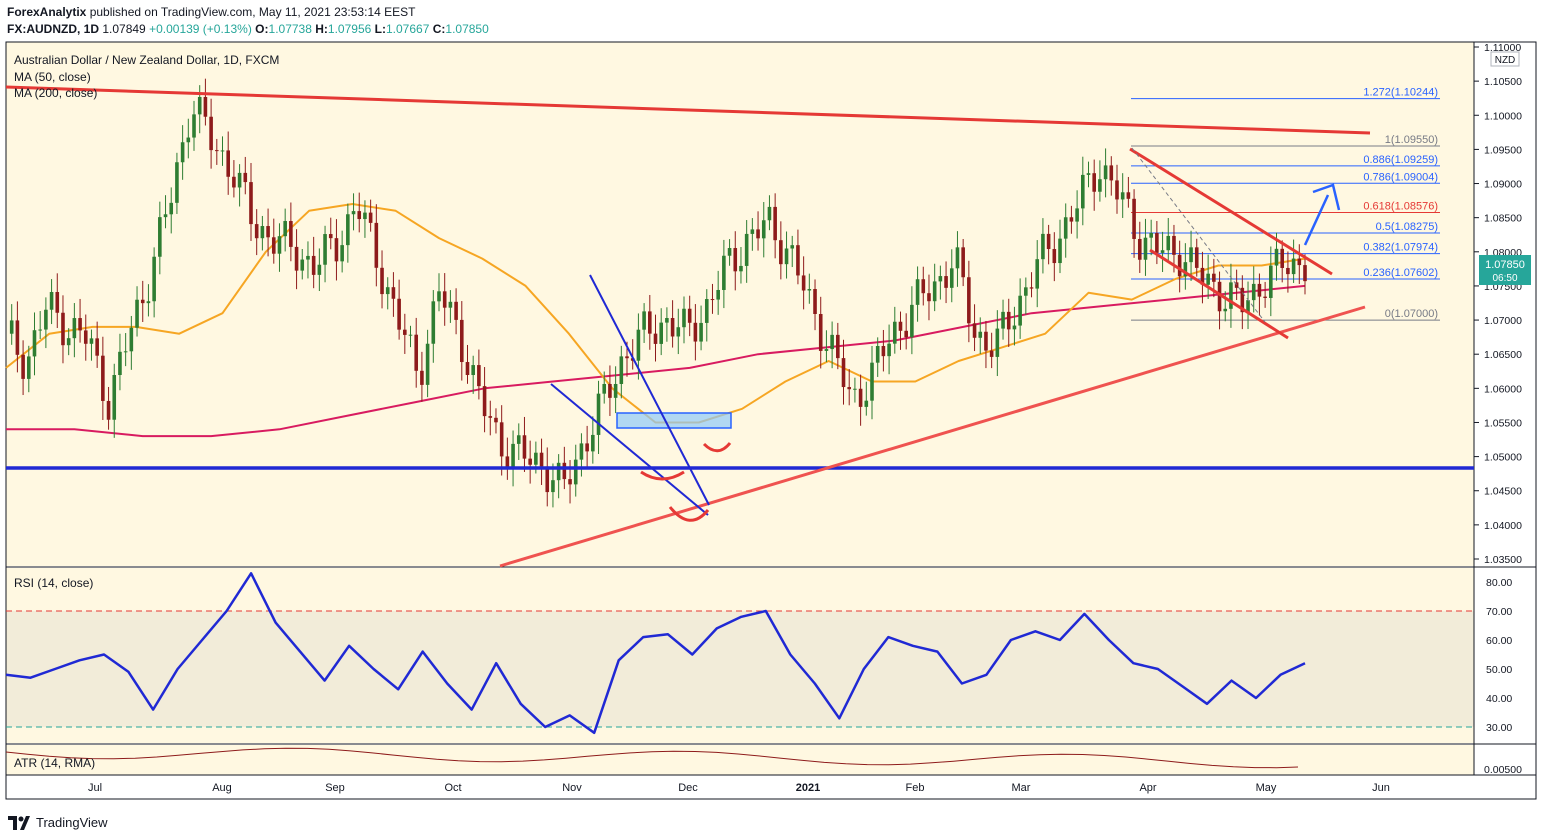 Image resolution: width=1541 pixels, height=840 pixels. What do you see at coordinates (740, 760) in the screenshot?
I see `atr-pane` at bounding box center [740, 760].